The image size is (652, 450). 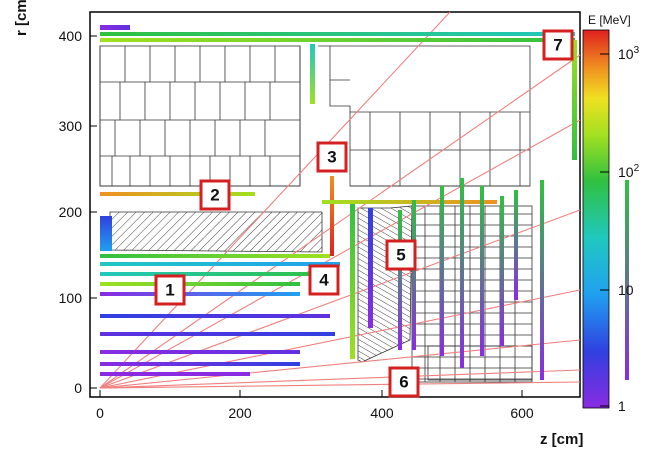 I want to click on marker-label: 1, so click(x=169, y=290).